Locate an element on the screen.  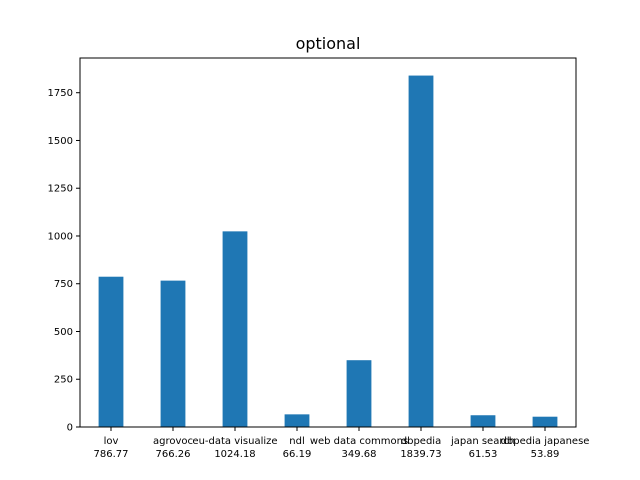
x-tick-label-5: dbpedia is located at coordinates (421, 441).